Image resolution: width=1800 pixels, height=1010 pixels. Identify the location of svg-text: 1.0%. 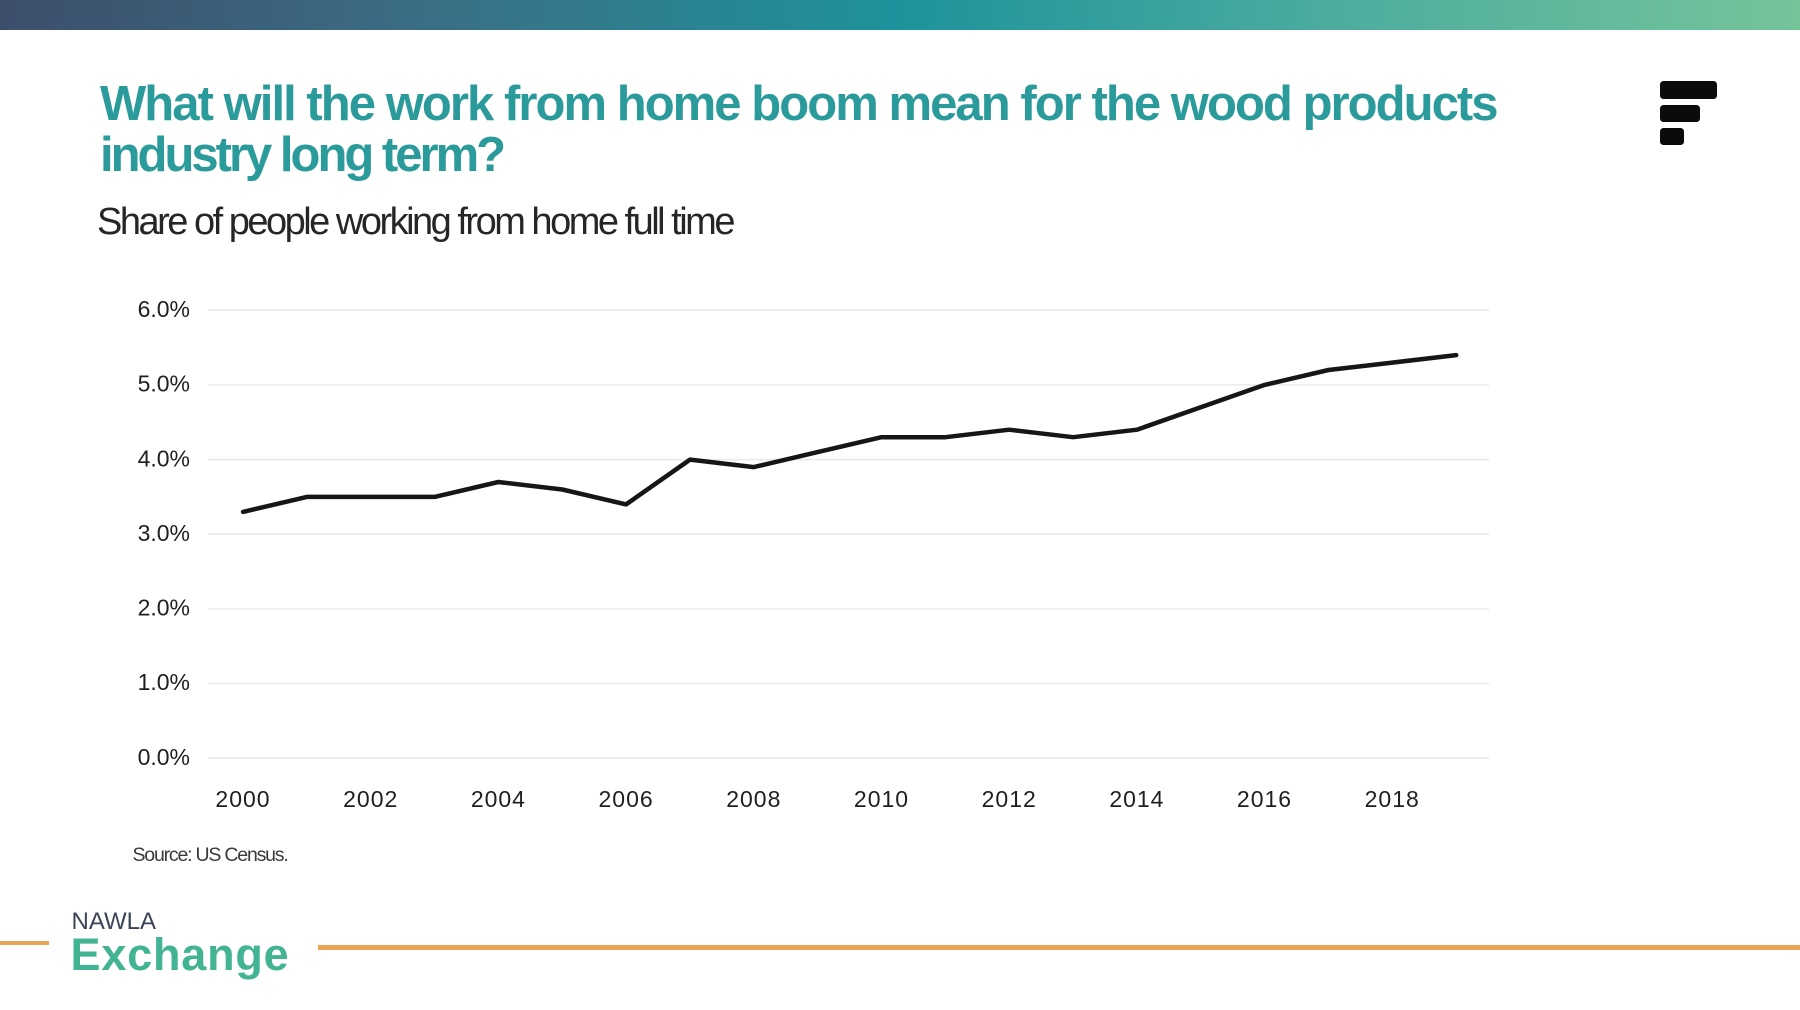
(164, 682).